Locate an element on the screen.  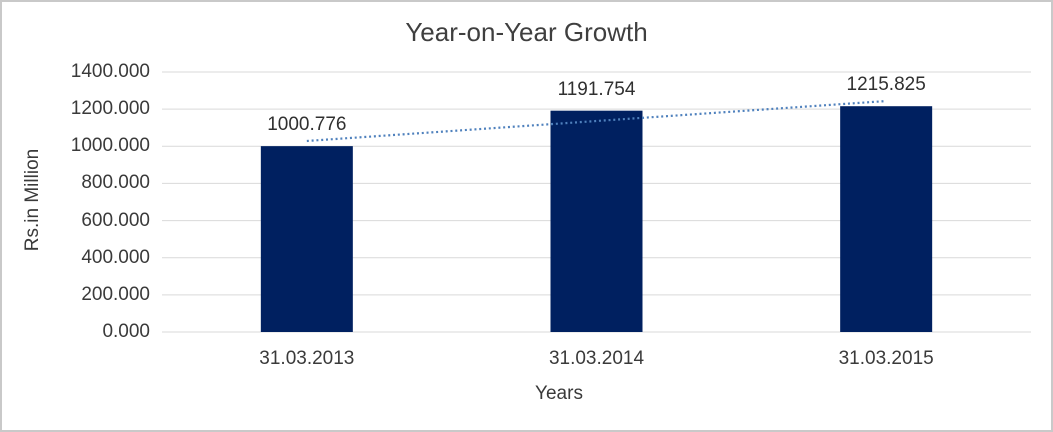
trendline is located at coordinates (596, 121).